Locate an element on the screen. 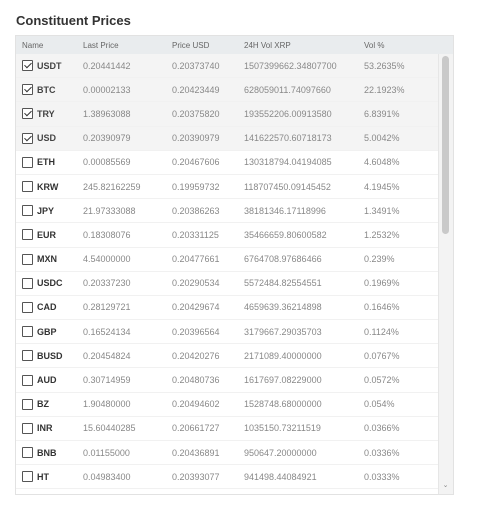  cell-vol-pct: 4.1945% is located at coordinates (382, 186).